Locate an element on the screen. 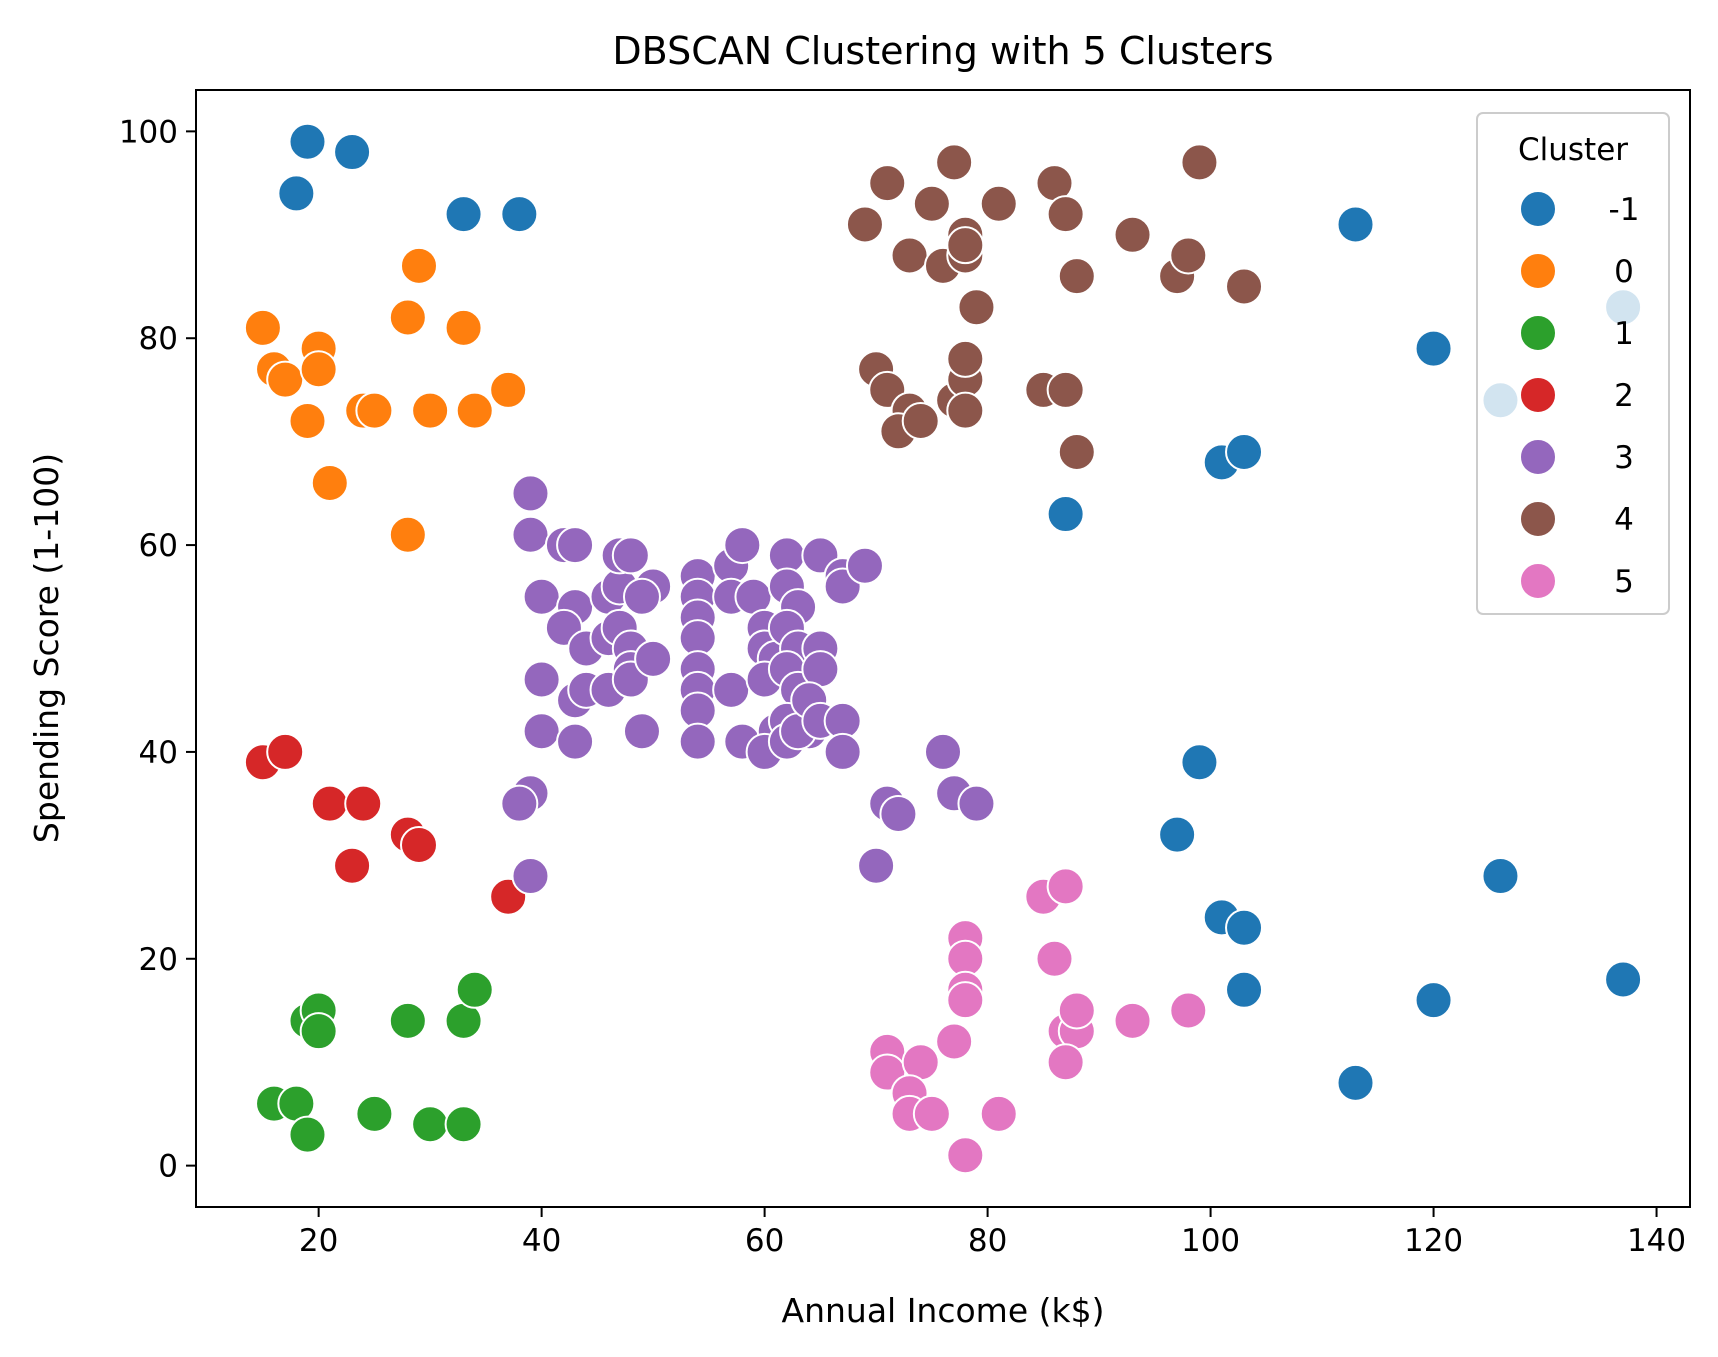  x-axis-title: Annual Income (k$) is located at coordinates (943, 1310).